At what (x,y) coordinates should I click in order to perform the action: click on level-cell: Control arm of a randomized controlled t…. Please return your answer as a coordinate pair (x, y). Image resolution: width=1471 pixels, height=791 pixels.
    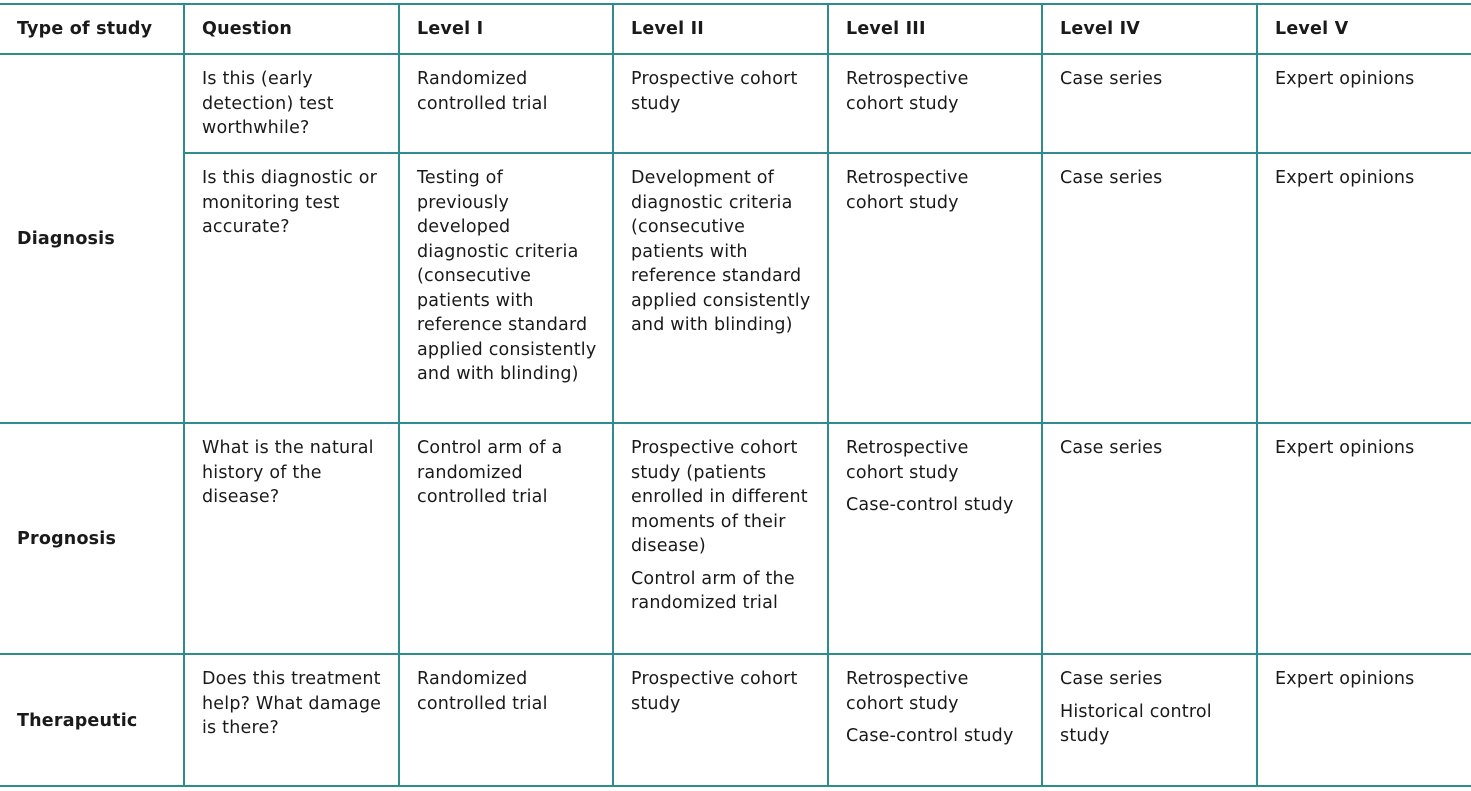
    Looking at the image, I should click on (506, 538).